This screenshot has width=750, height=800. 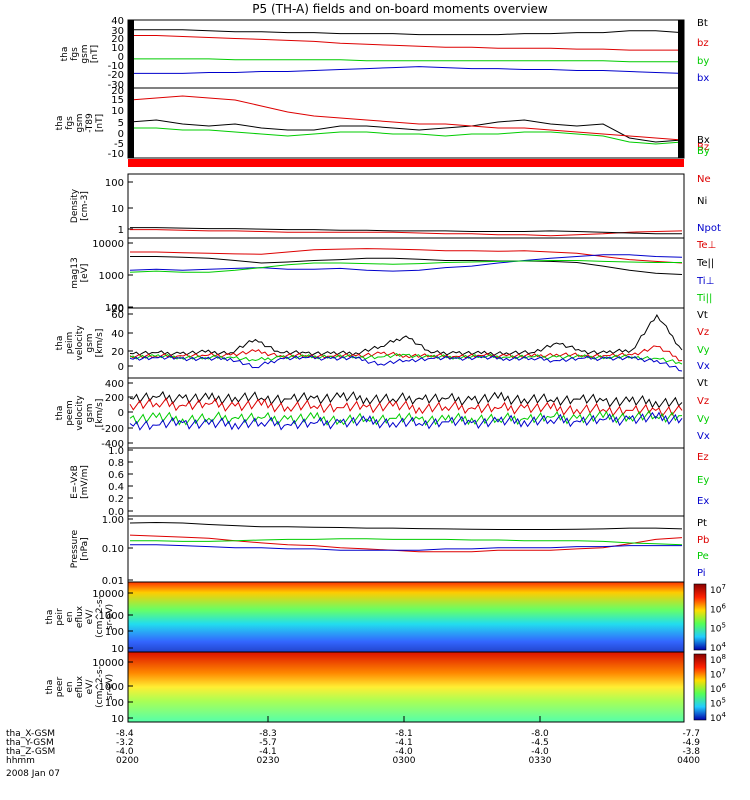 I want to click on y-axis-label: en, so click(x=70, y=616).